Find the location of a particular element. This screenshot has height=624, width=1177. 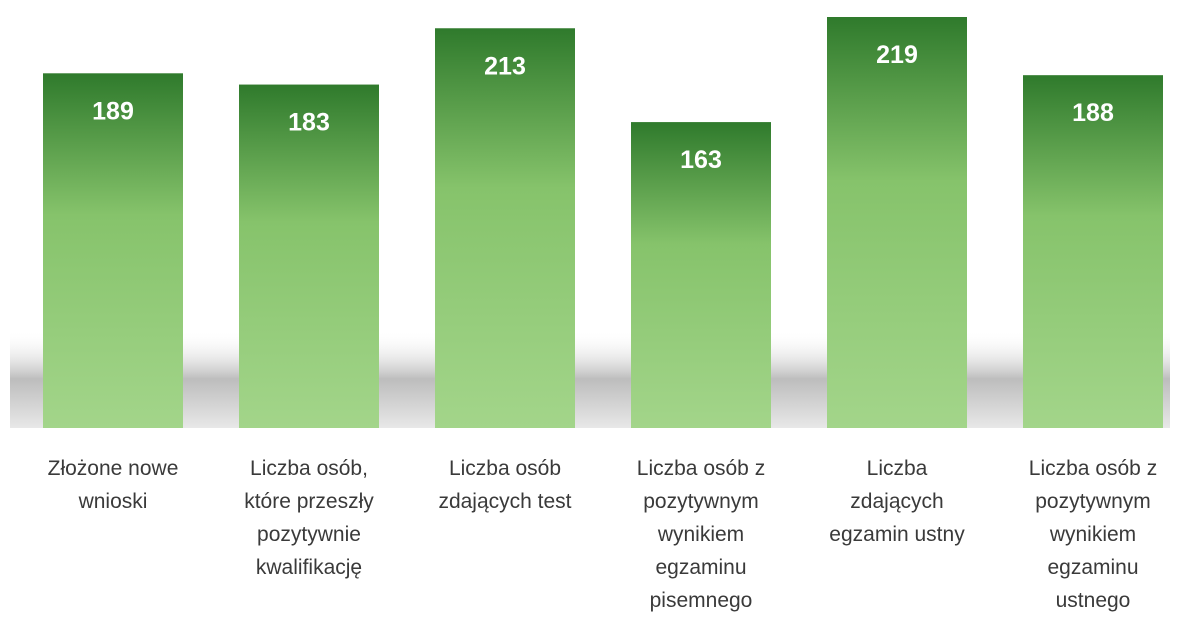

category-label: Liczba zdających egzamin ustny is located at coordinates (897, 501).